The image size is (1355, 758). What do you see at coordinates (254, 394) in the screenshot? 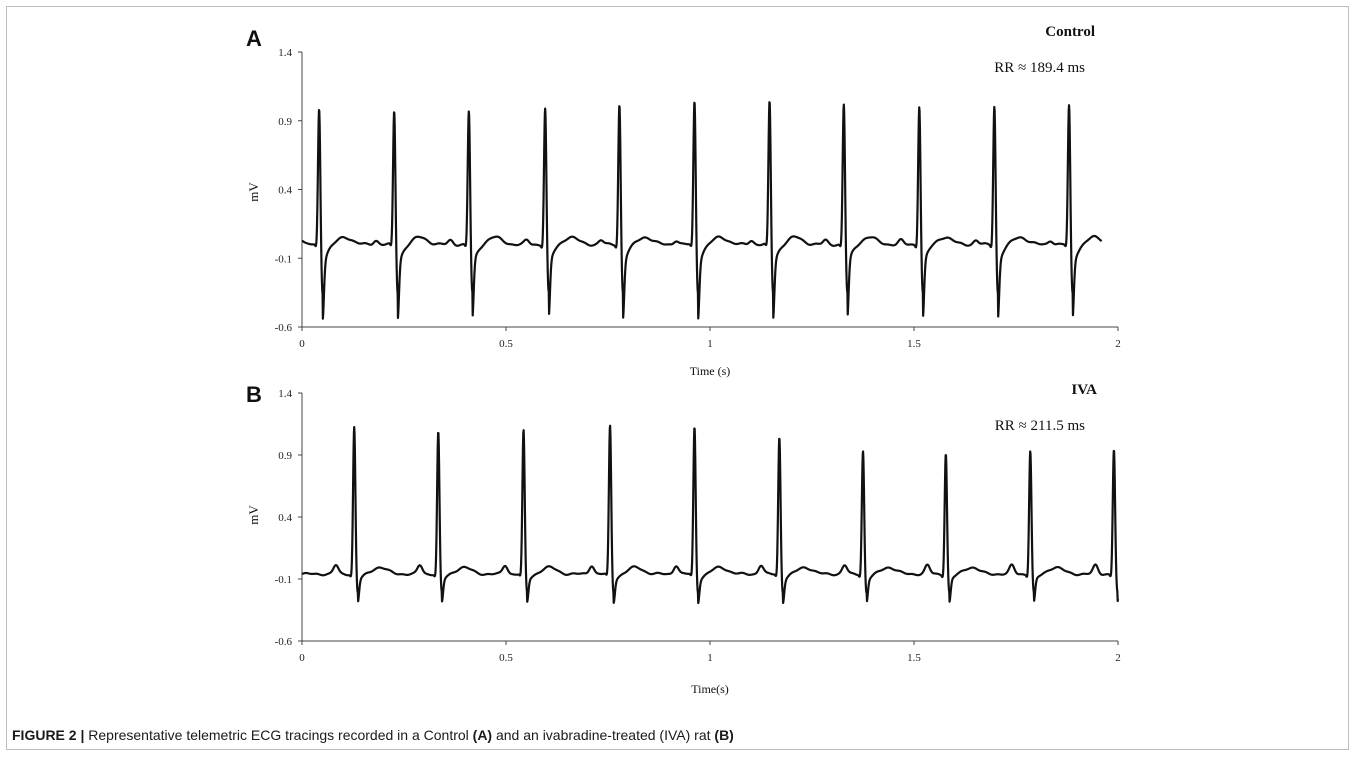
I see `panel-label: B` at bounding box center [254, 394].